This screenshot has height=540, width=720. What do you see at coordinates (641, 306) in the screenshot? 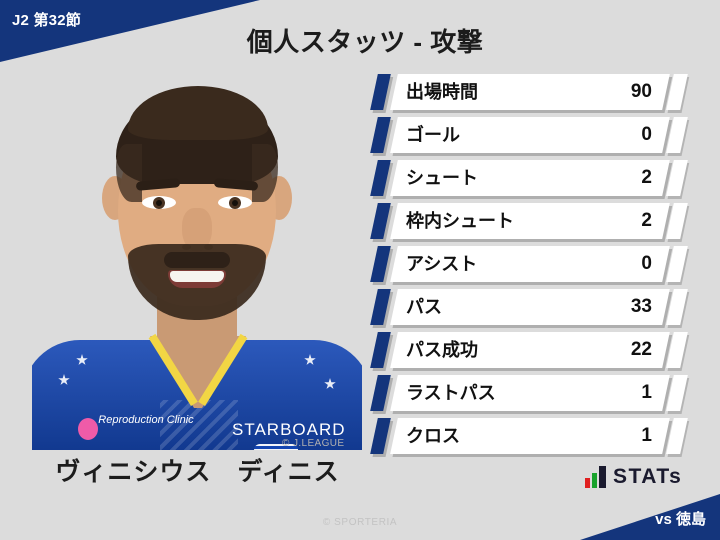
I see `stat-value: 33` at bounding box center [641, 306].